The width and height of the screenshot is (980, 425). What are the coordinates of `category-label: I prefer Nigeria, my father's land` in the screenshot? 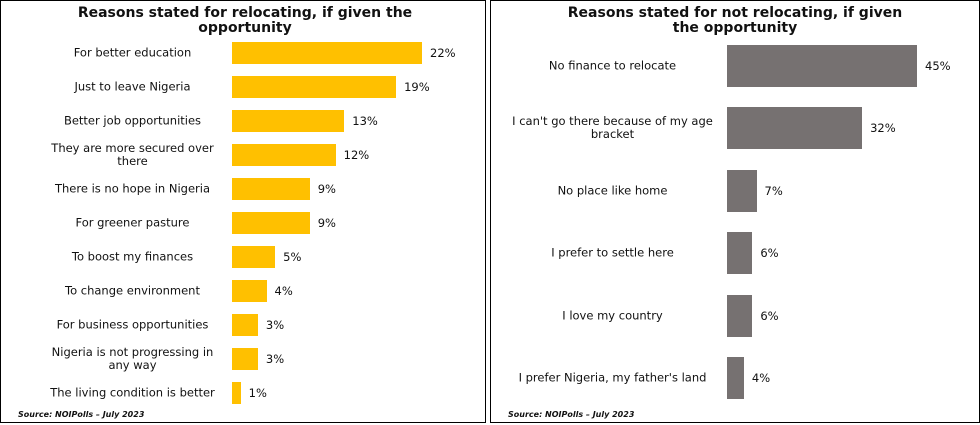 It's located at (612, 377).